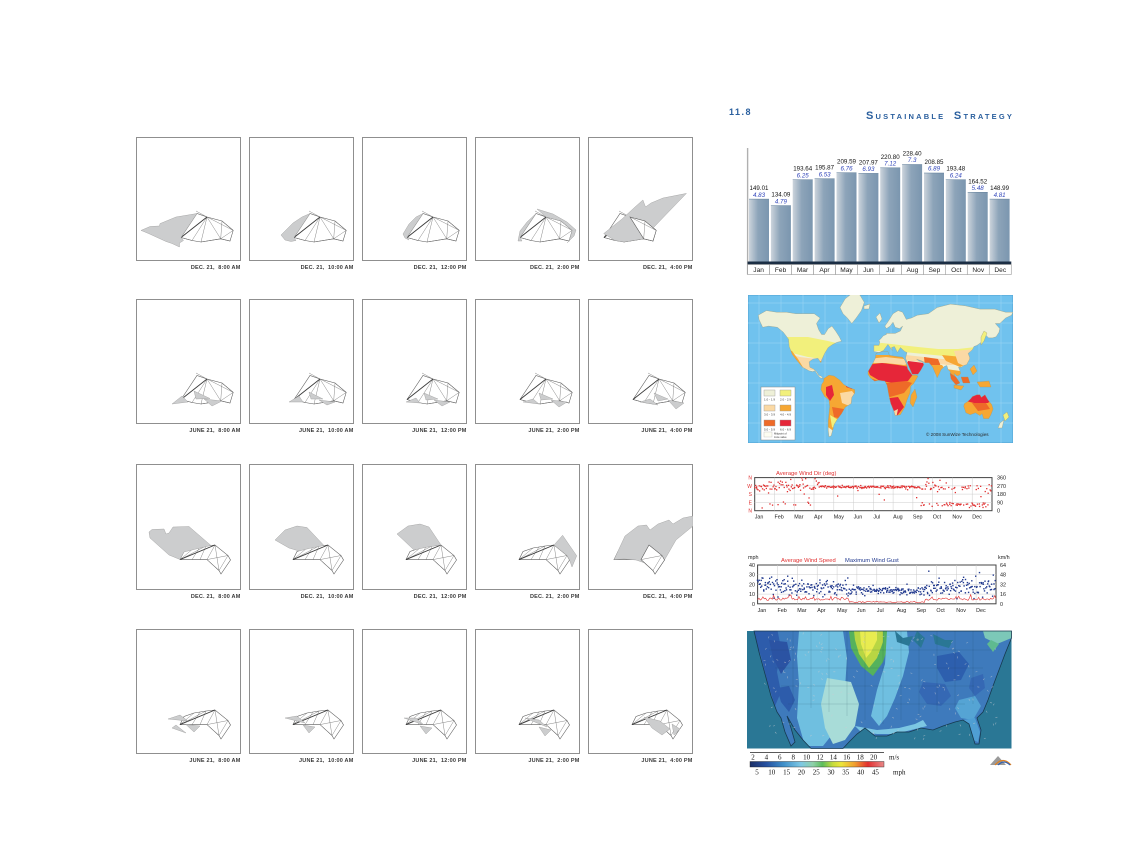 This screenshot has height=861, width=1122. Describe the element at coordinates (934, 162) in the screenshot. I see `svg-text: 208.85` at that location.